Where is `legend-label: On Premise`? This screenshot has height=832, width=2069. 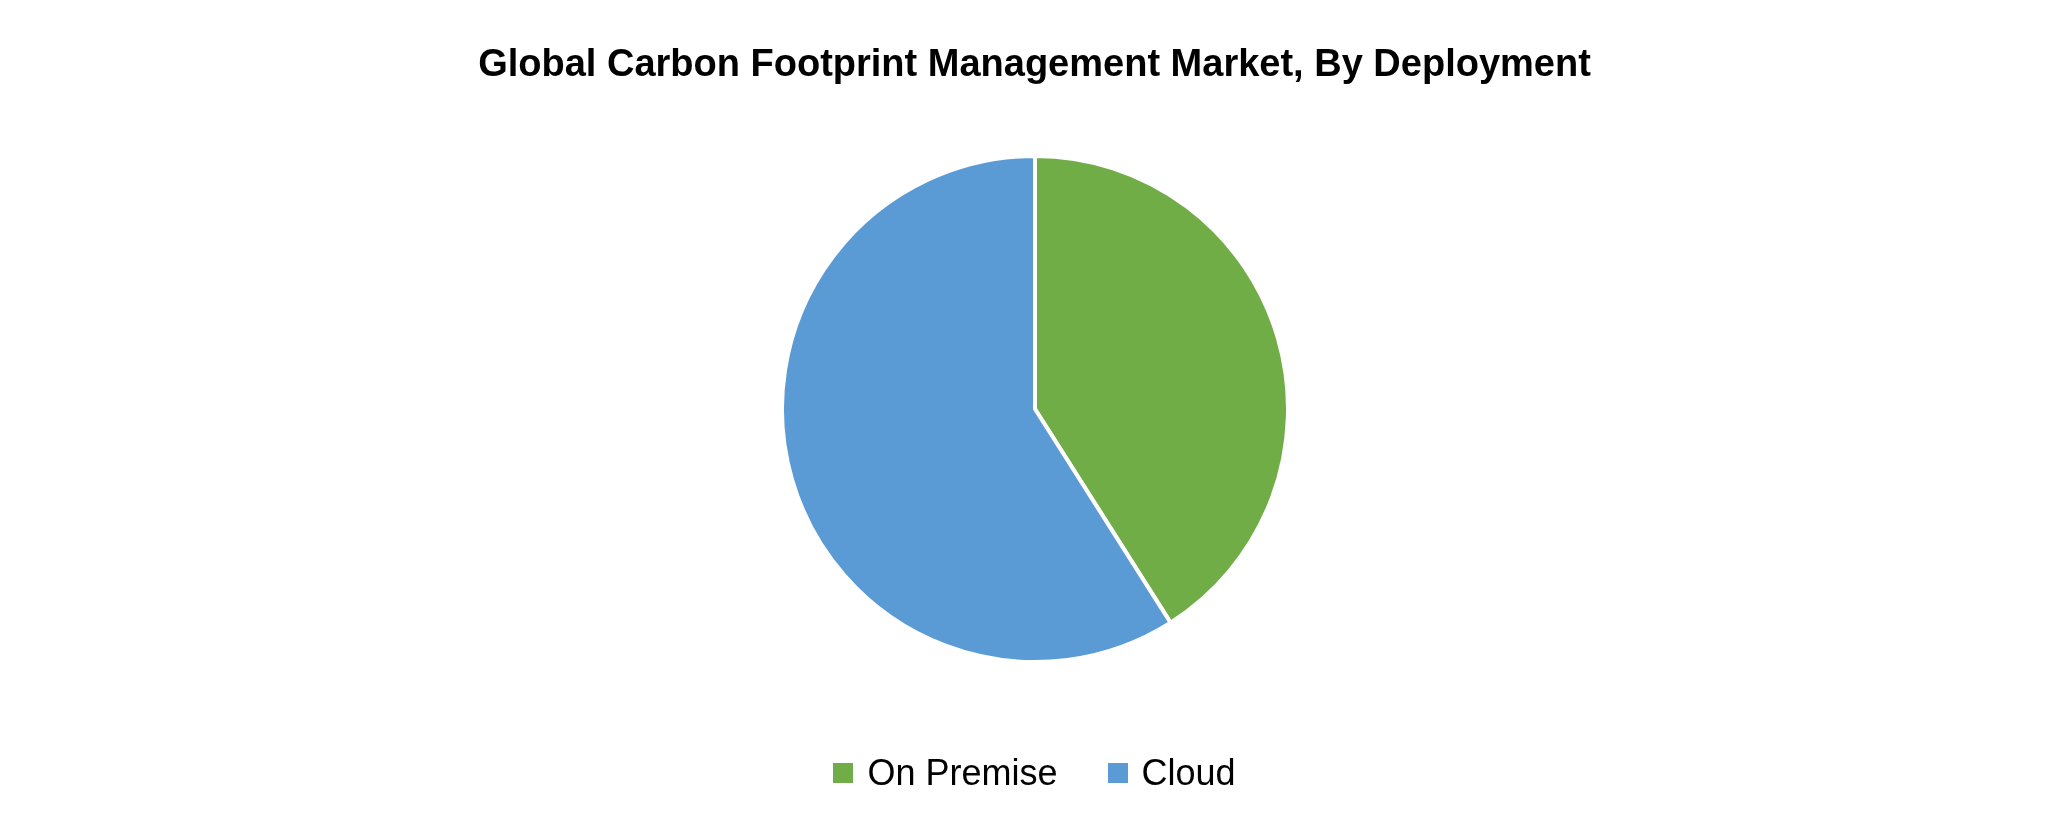 legend-label: On Premise is located at coordinates (962, 773).